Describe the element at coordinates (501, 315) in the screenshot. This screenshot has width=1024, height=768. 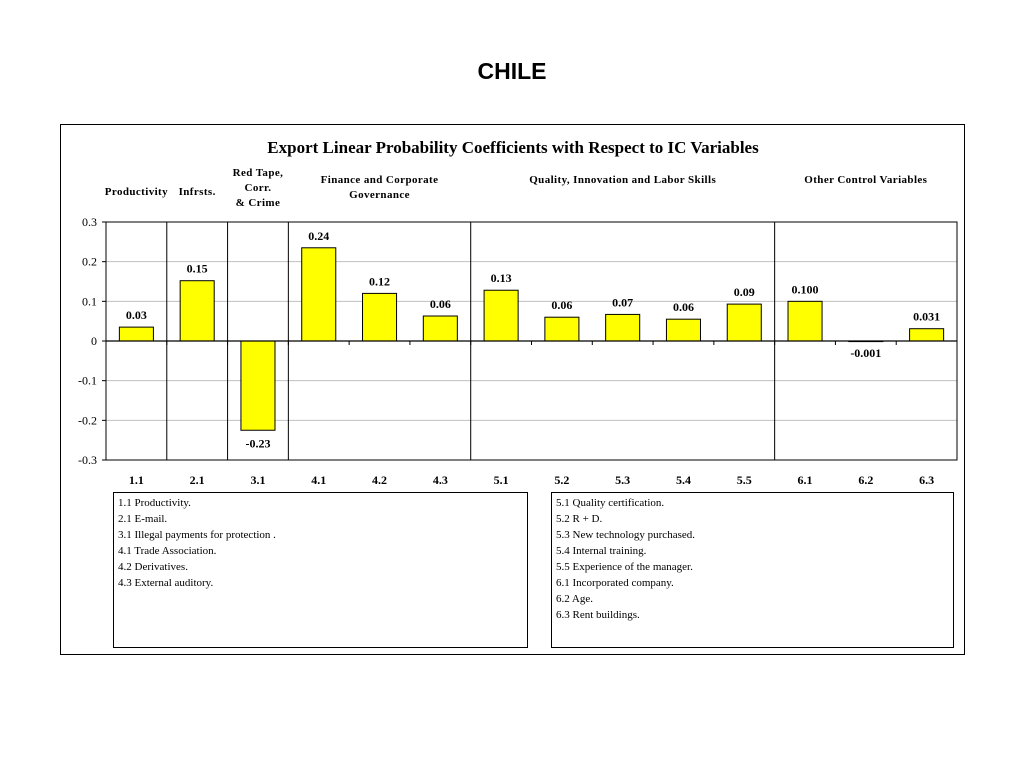
I see `bar-5.1` at that location.